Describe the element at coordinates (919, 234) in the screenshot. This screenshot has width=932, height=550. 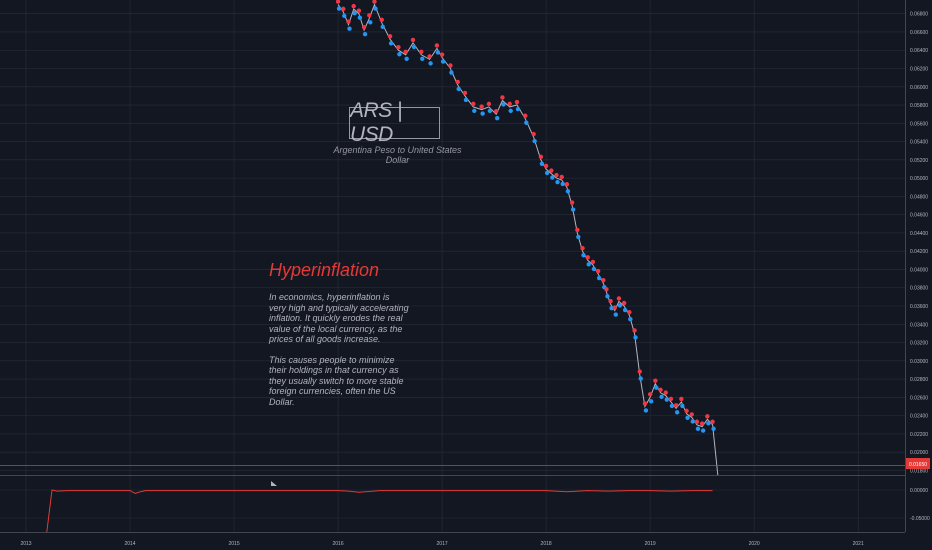
I see `price-tick-label: 0.04400` at that location.